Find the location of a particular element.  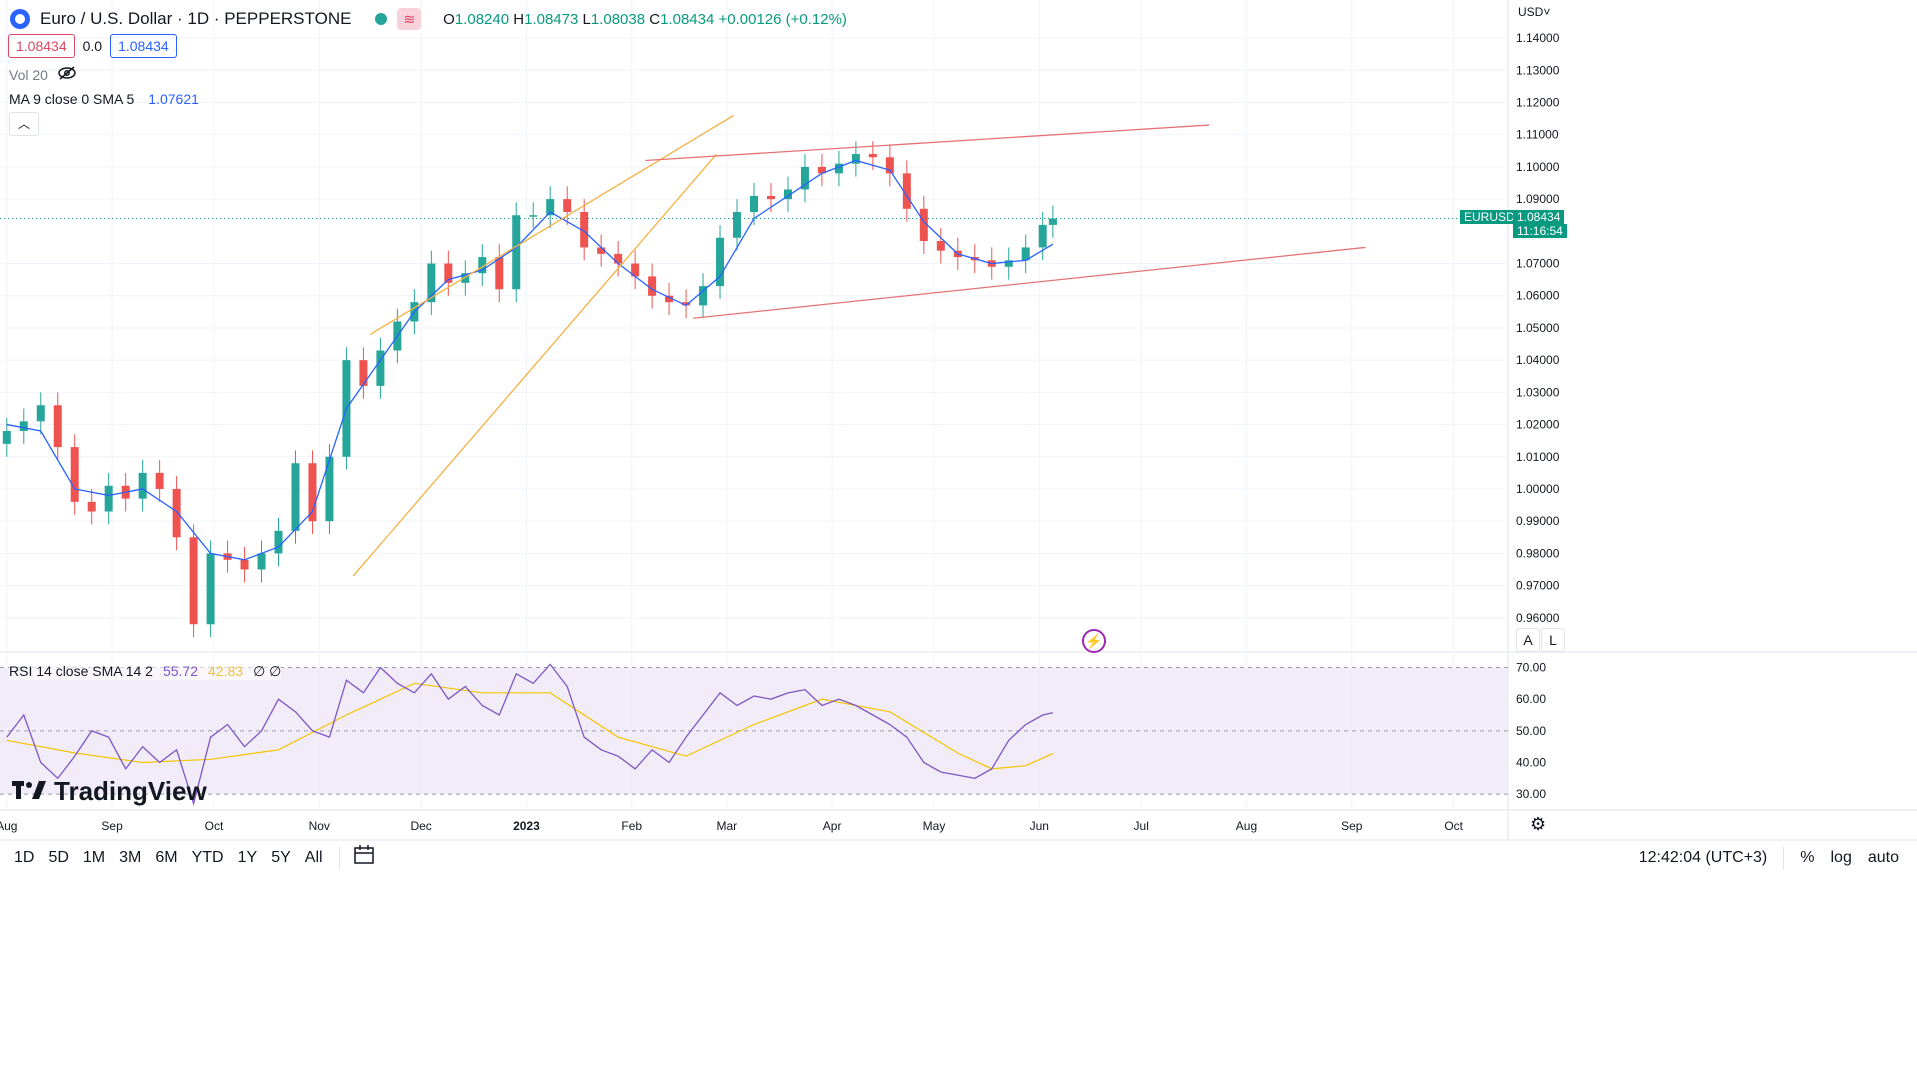

log-toggle: log is located at coordinates (1841, 857).